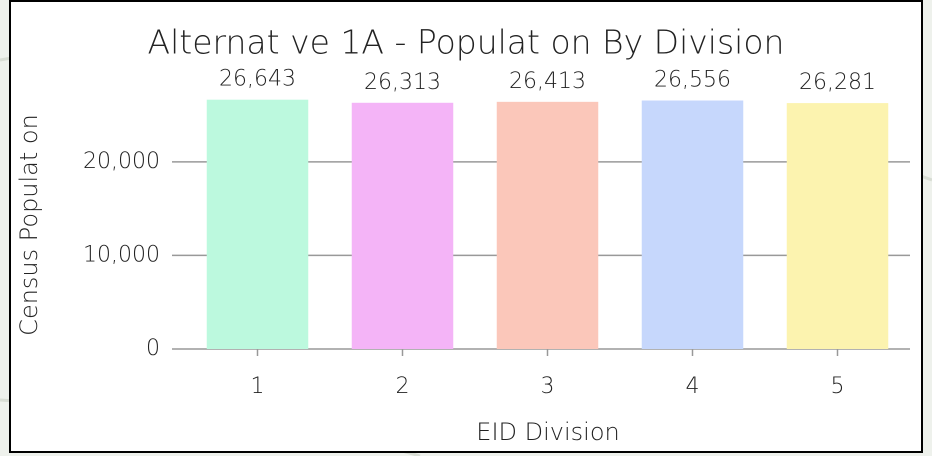 This screenshot has height=456, width=932. I want to click on chart-title: Alternat ve 1A - Populat on By Division, so click(466, 42).